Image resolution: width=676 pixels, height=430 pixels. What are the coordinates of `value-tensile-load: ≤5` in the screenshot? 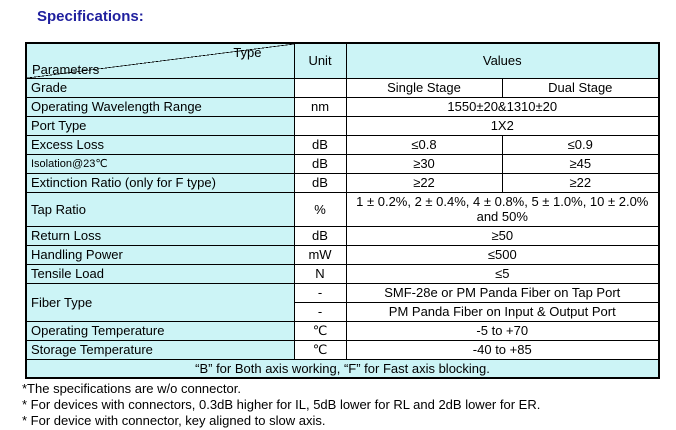 It's located at (502, 273).